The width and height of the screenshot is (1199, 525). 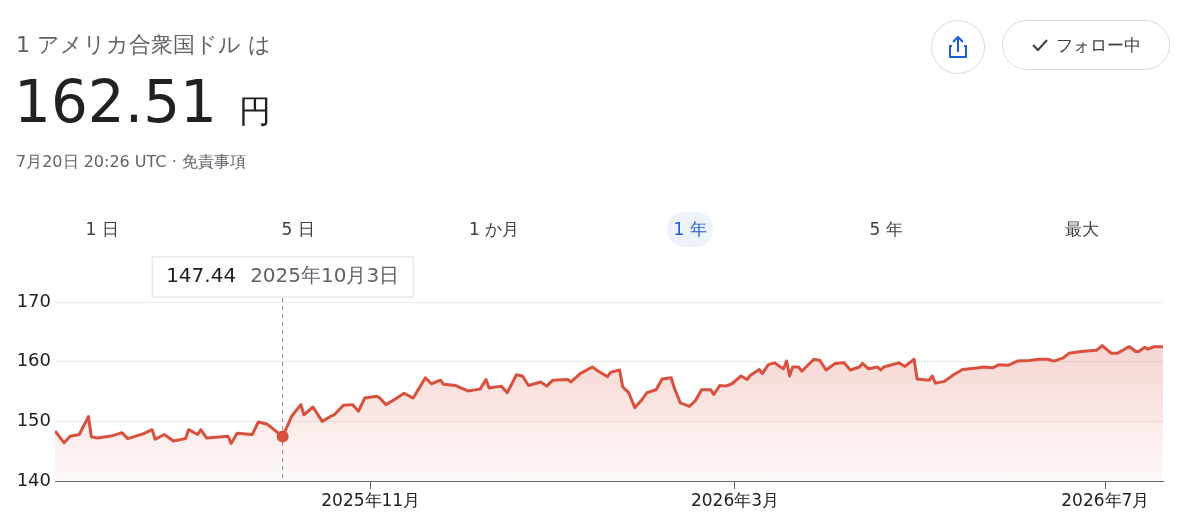 What do you see at coordinates (283, 275) in the screenshot?
I see `text: 147.44 2025年10月3日` at bounding box center [283, 275].